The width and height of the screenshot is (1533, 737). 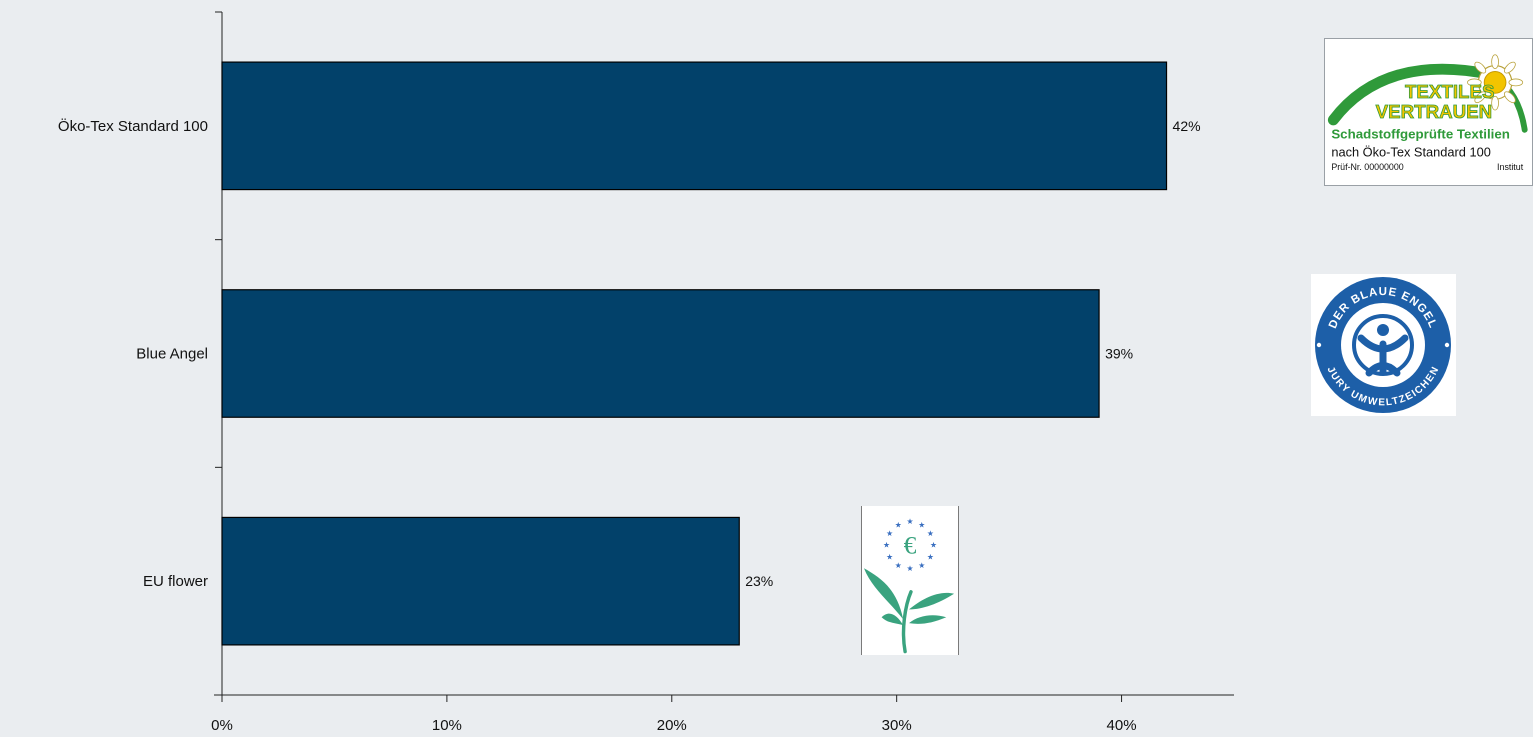 I want to click on value-label: 23%, so click(x=759, y=581).